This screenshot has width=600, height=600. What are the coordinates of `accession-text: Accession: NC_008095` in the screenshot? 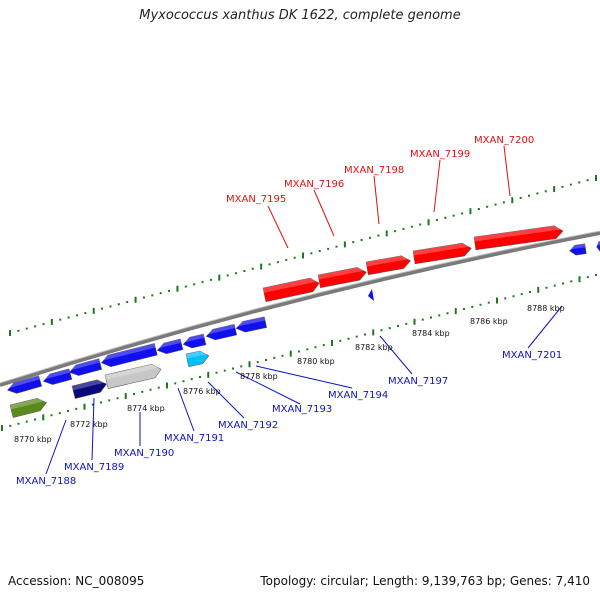 It's located at (76, 581).